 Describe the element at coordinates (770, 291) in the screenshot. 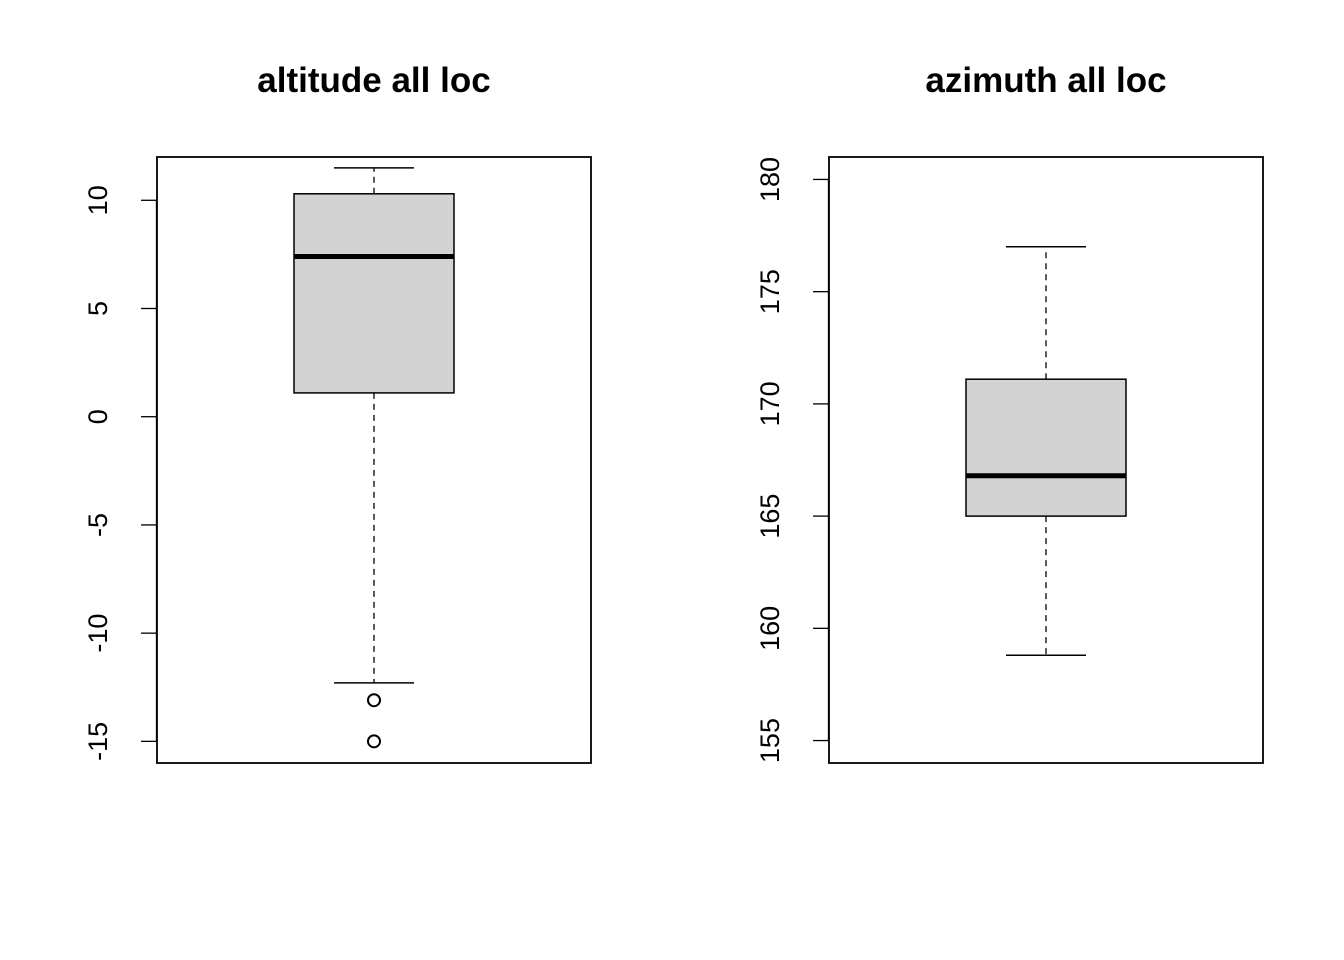

I see `y-tick-label: 175` at that location.